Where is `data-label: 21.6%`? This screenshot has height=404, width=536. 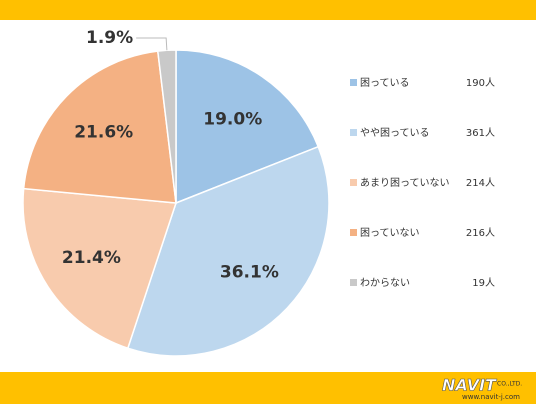 data-label: 21.6% is located at coordinates (103, 132).